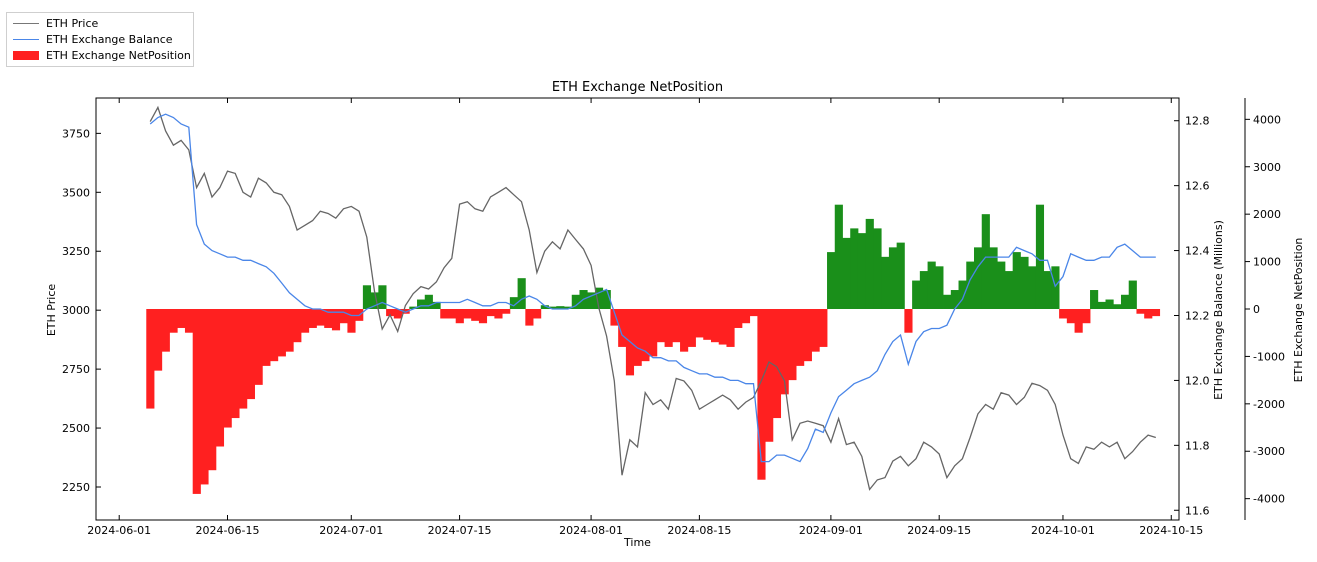 The width and height of the screenshot is (1317, 562). Describe the element at coordinates (76, 192) in the screenshot. I see `y-tick-label-left: 3500` at that location.